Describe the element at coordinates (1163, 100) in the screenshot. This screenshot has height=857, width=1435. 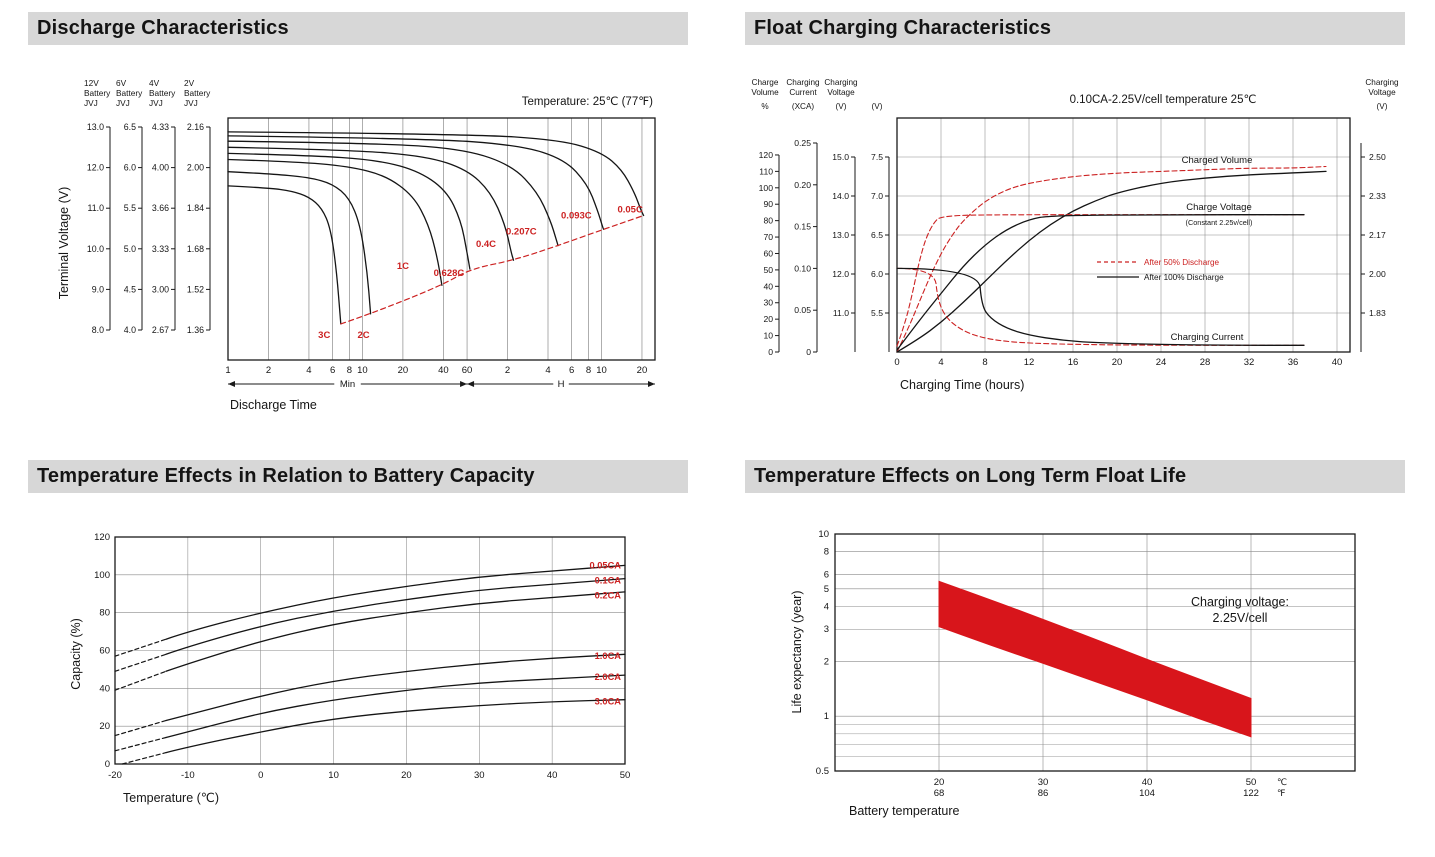
I see `svg-text:0.10CA-2.25V/cell temperature: 0.10CA-2.25V/cell temperature 25℃` at that location.